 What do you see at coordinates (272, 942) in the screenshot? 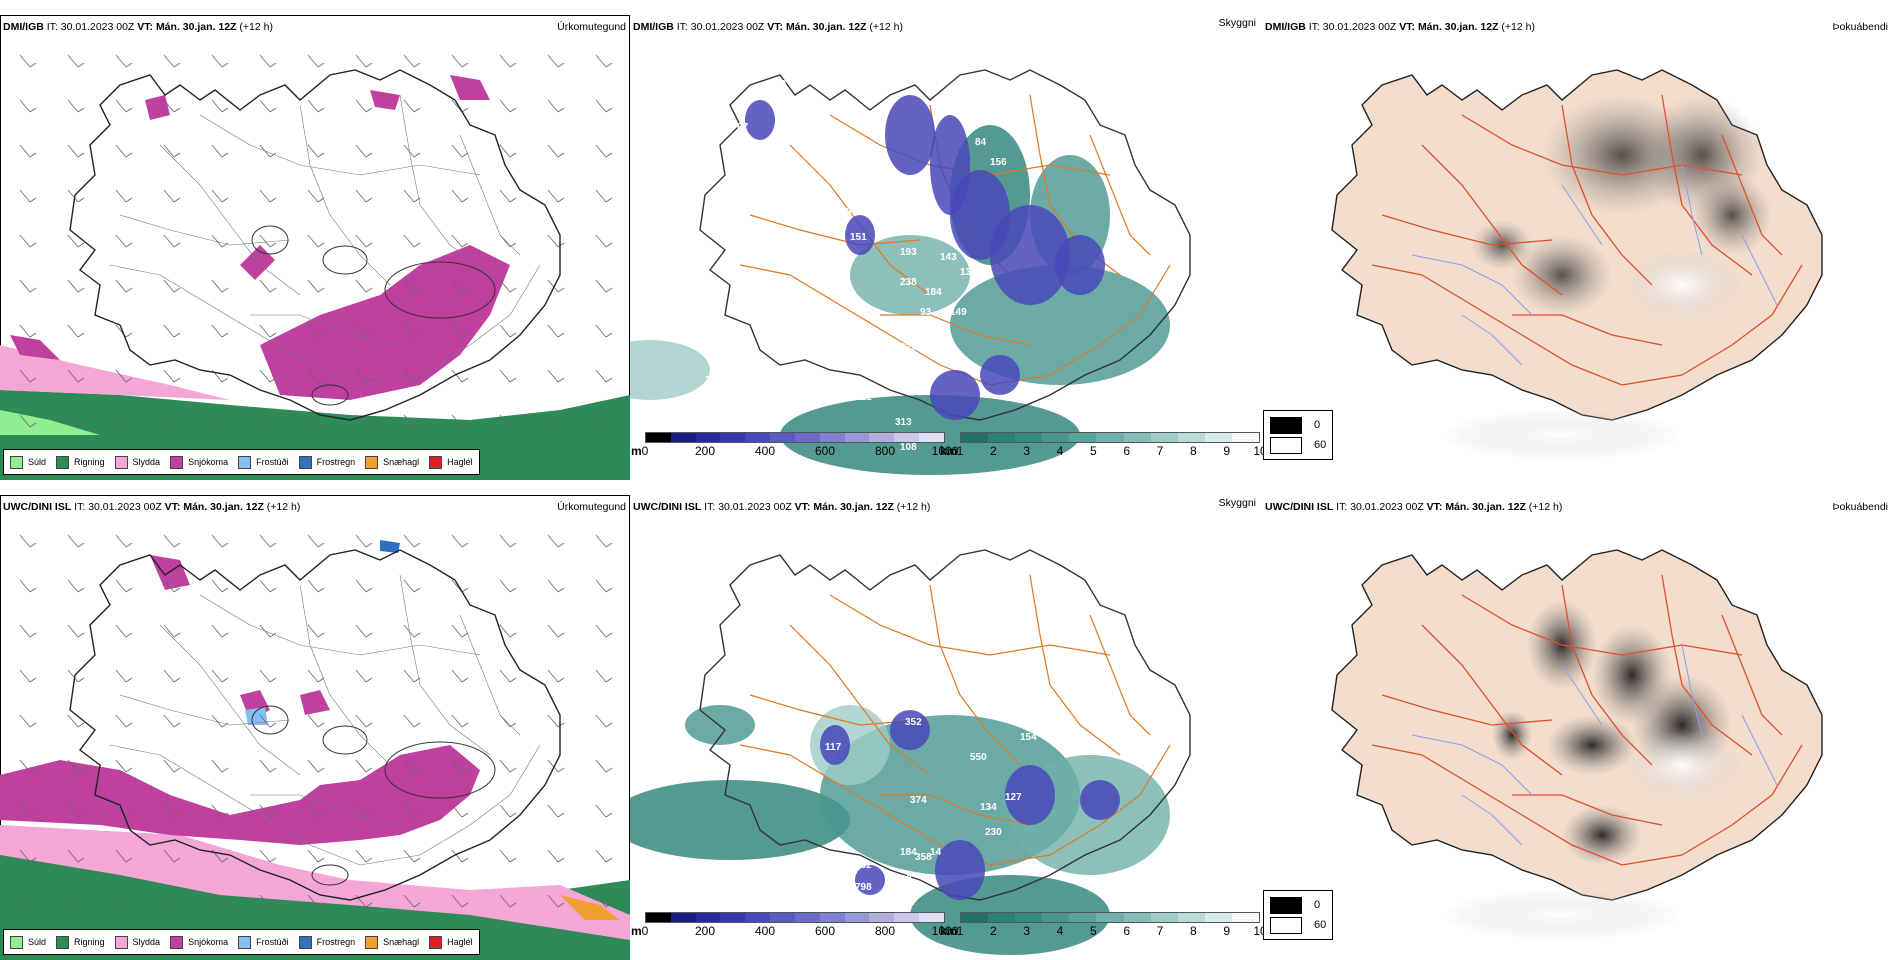
I see `legend-label: Frostúði` at bounding box center [272, 942].